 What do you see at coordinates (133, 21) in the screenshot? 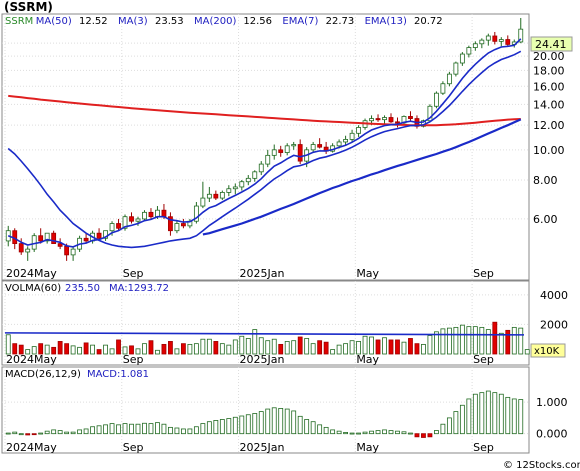
I see `legend-ma3-name: MA(3)` at bounding box center [133, 21].